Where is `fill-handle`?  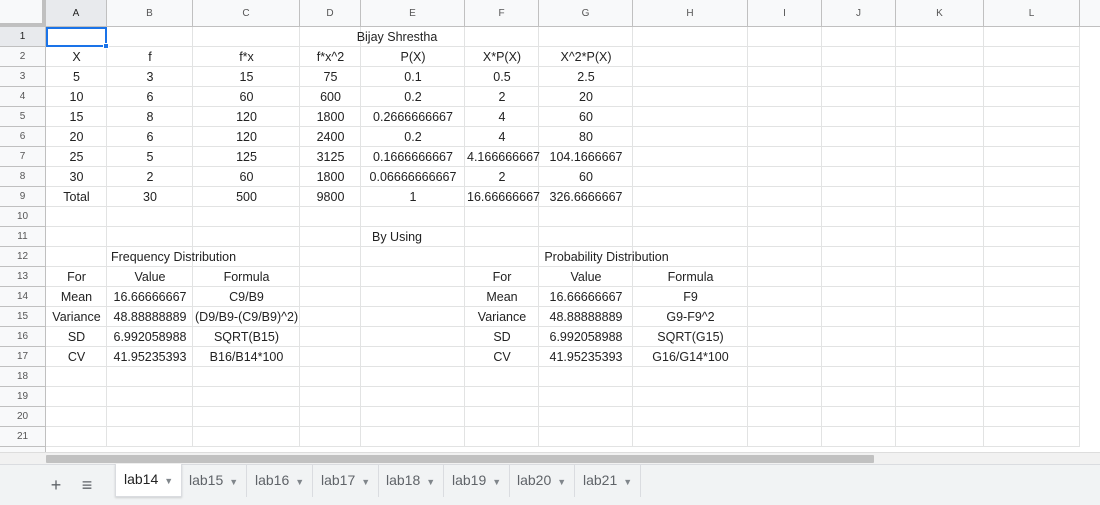
fill-handle is located at coordinates (106, 46).